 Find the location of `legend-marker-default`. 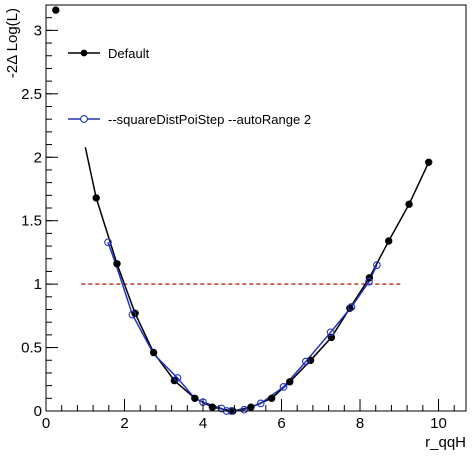

legend-marker-default is located at coordinates (84, 53).